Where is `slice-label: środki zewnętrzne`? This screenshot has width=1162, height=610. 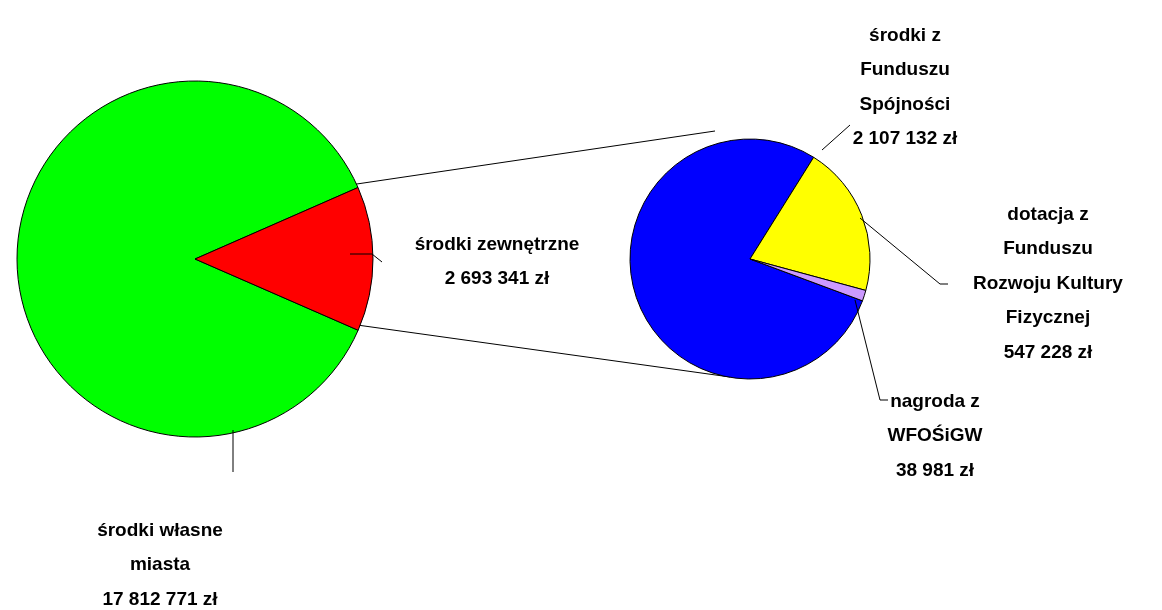
slice-label: środki zewnętrzne is located at coordinates (497, 243).